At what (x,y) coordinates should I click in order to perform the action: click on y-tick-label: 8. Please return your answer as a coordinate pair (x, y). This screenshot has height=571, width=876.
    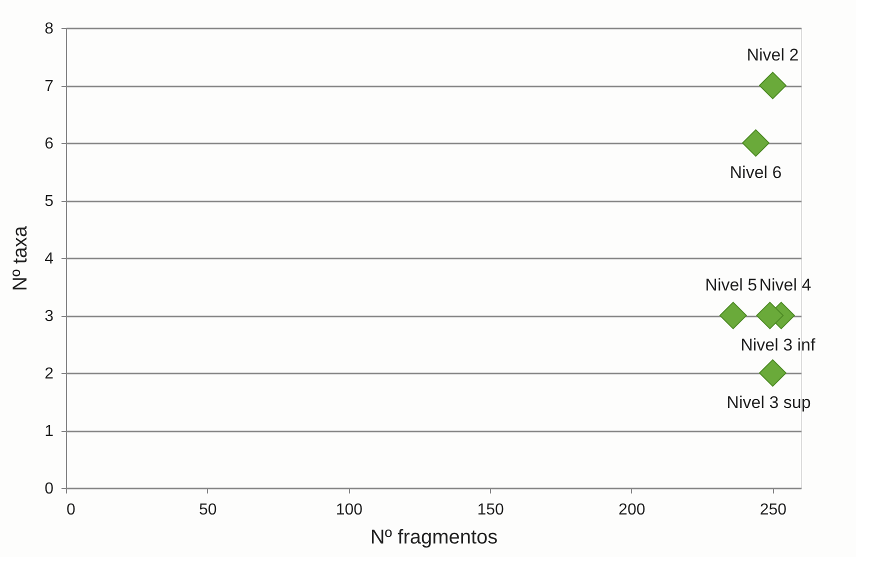
    Looking at the image, I should click on (49, 29).